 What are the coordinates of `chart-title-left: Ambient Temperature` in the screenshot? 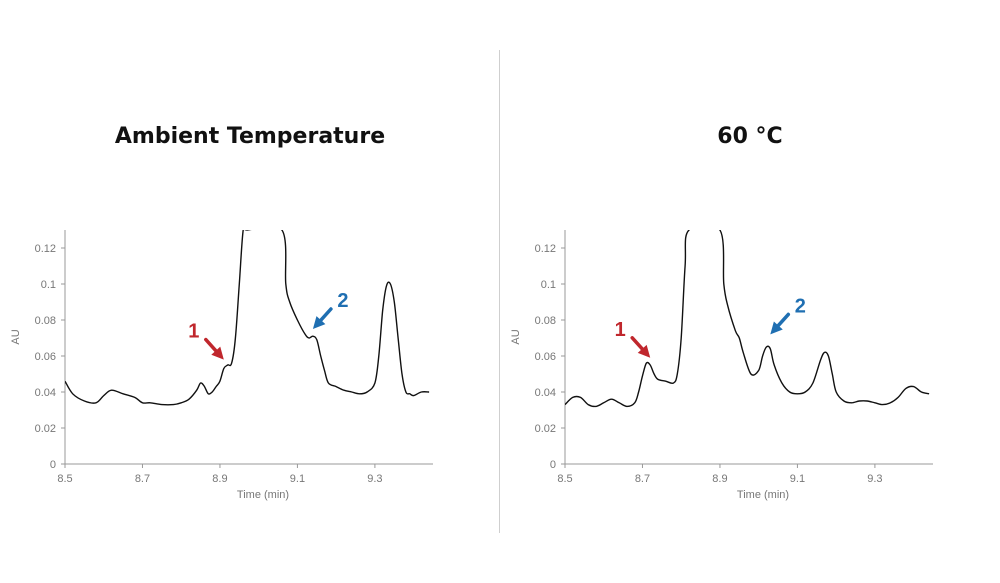 It's located at (250, 136).